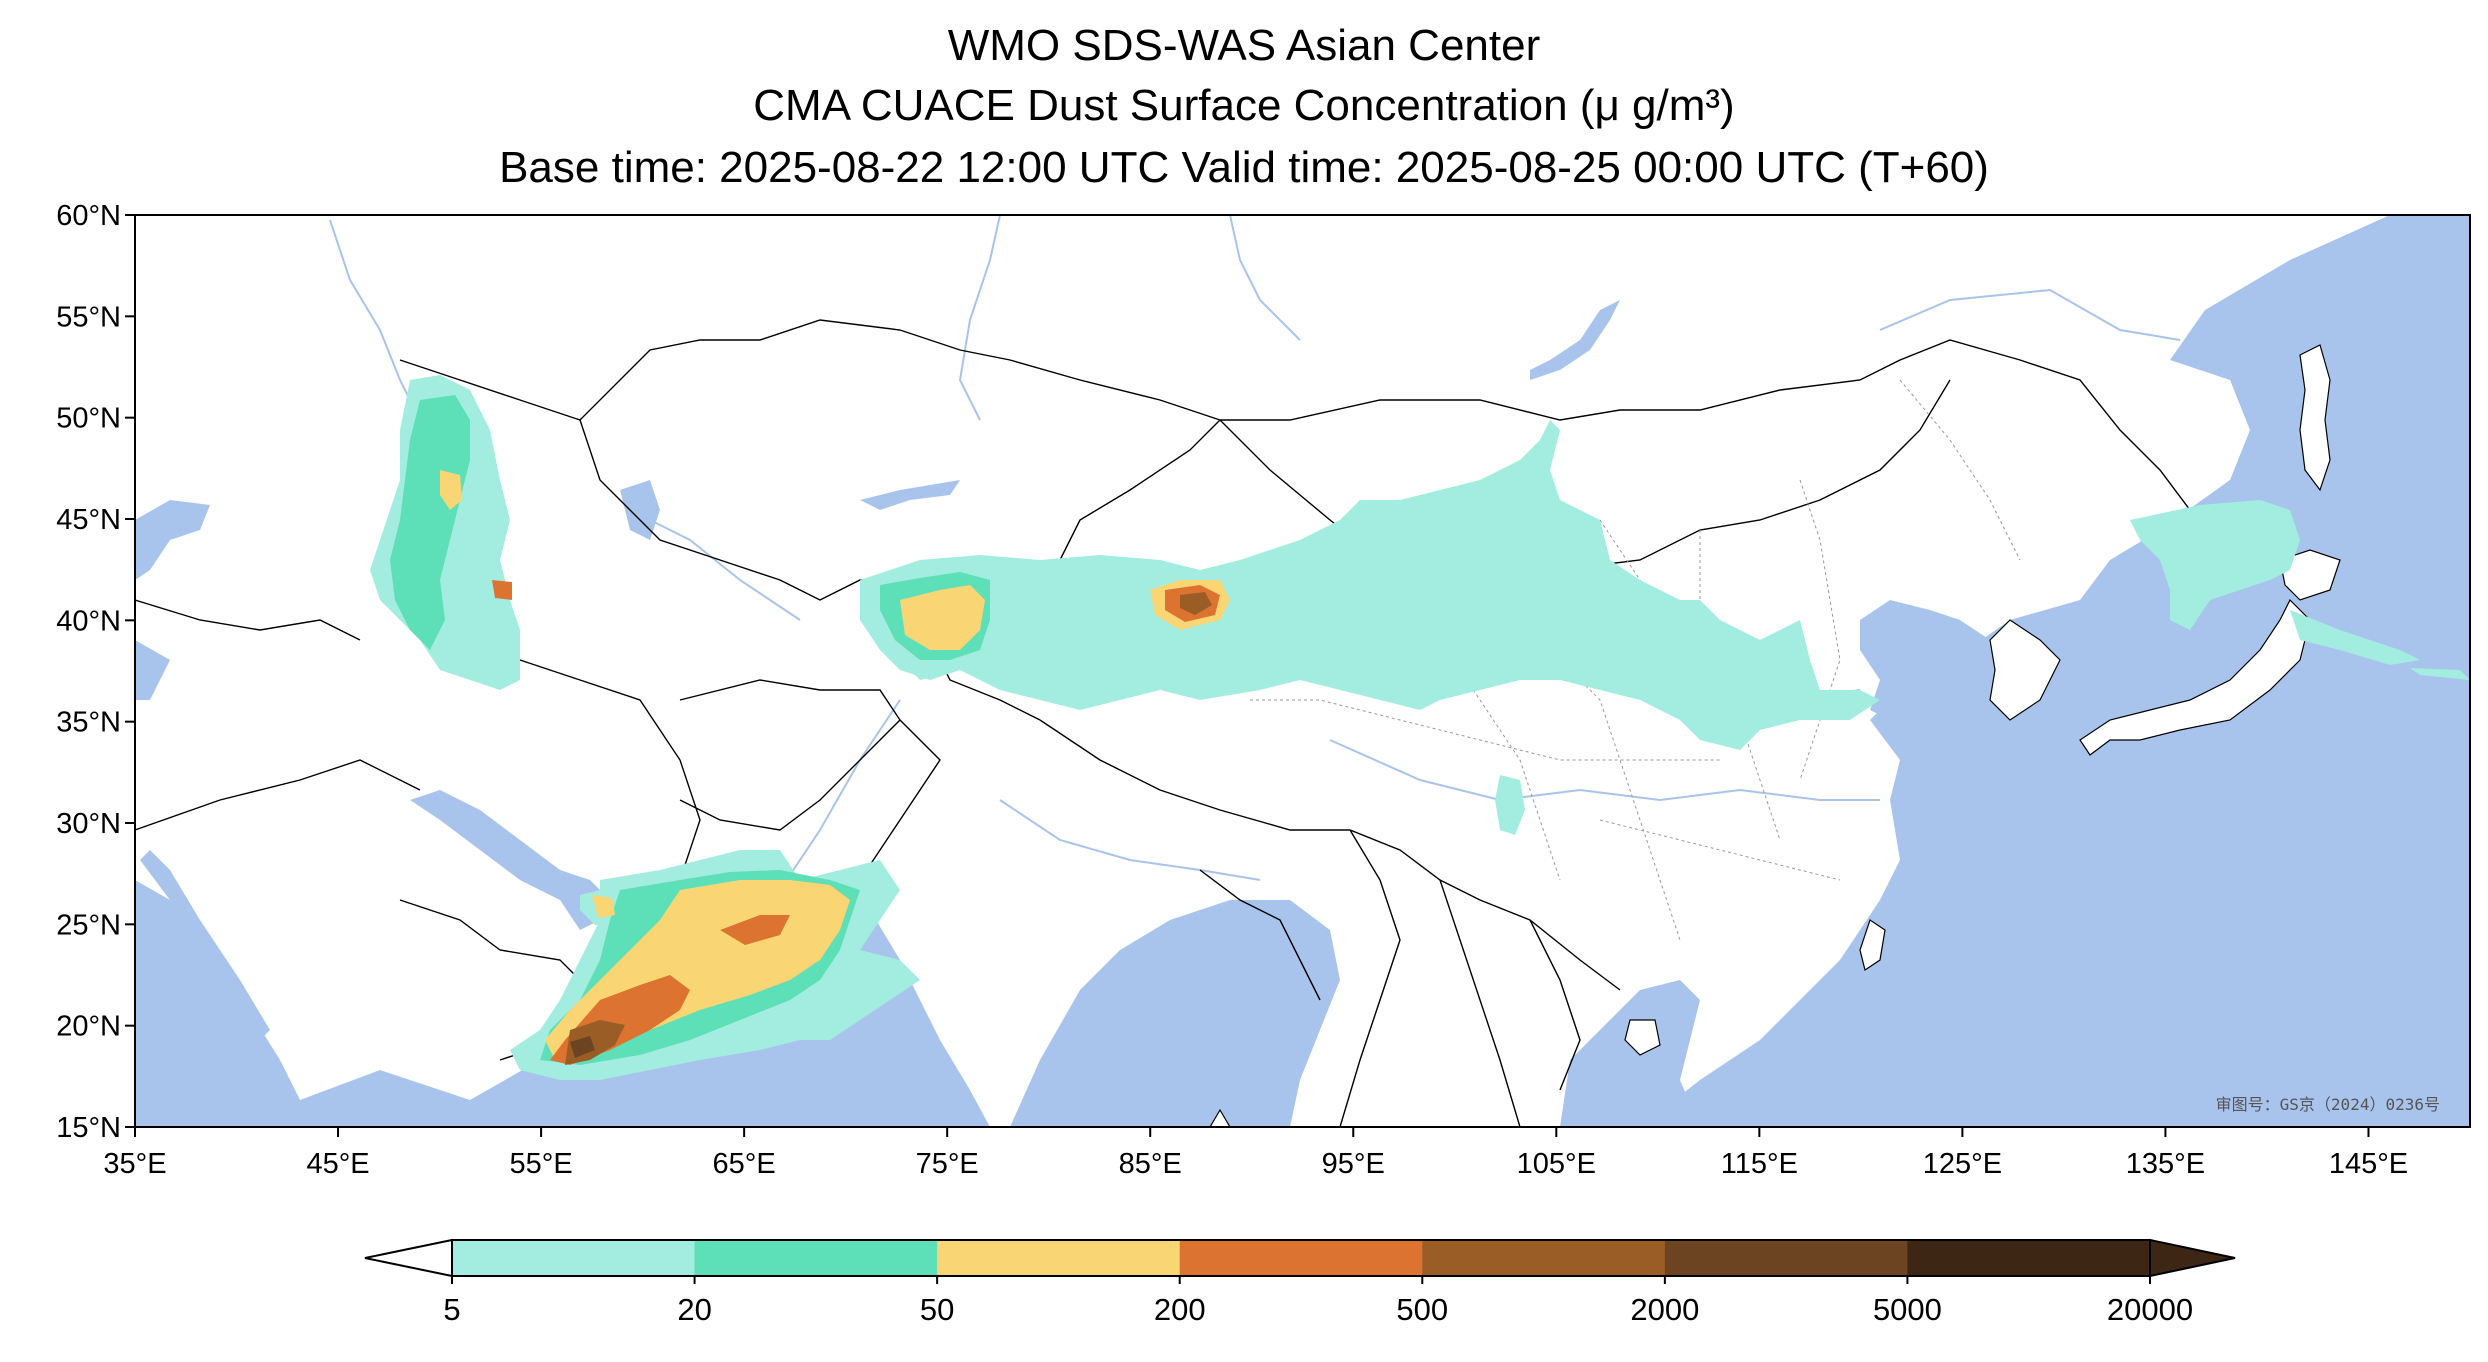 The image size is (2488, 1362). What do you see at coordinates (1220, 1117) in the screenshot?
I see `sri-lanka` at bounding box center [1220, 1117].